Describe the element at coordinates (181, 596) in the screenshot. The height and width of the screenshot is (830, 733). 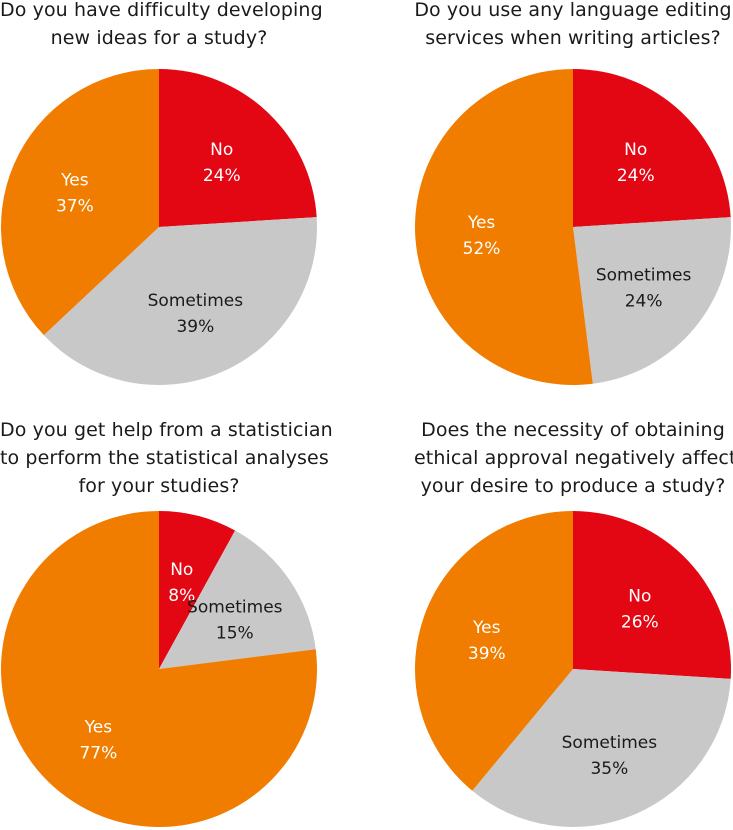
I see `chart-3-value-no: 8%` at that location.